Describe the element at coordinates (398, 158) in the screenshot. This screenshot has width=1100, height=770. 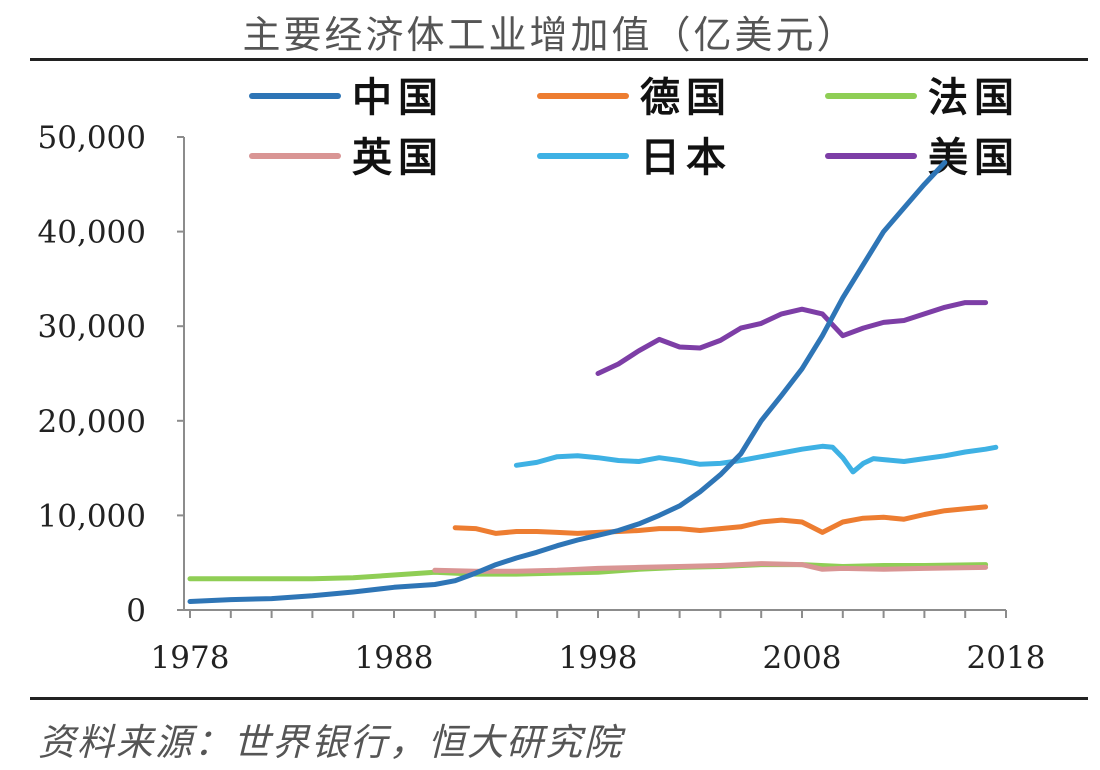
I see `legend-label: 英国` at that location.